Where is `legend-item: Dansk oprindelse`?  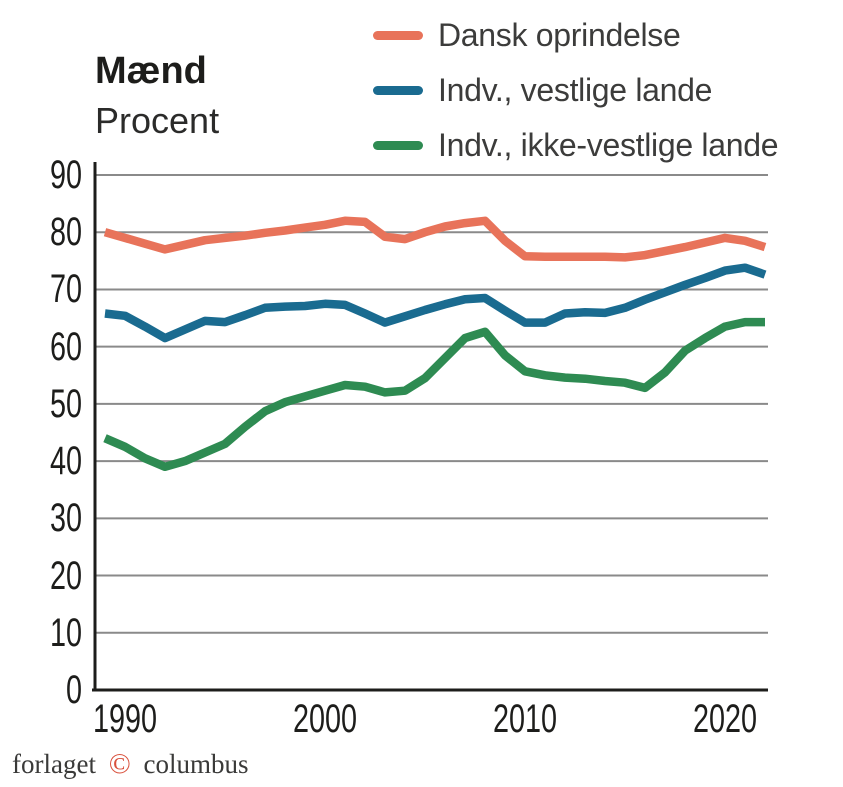
legend-item: Dansk oprindelse is located at coordinates (575, 35).